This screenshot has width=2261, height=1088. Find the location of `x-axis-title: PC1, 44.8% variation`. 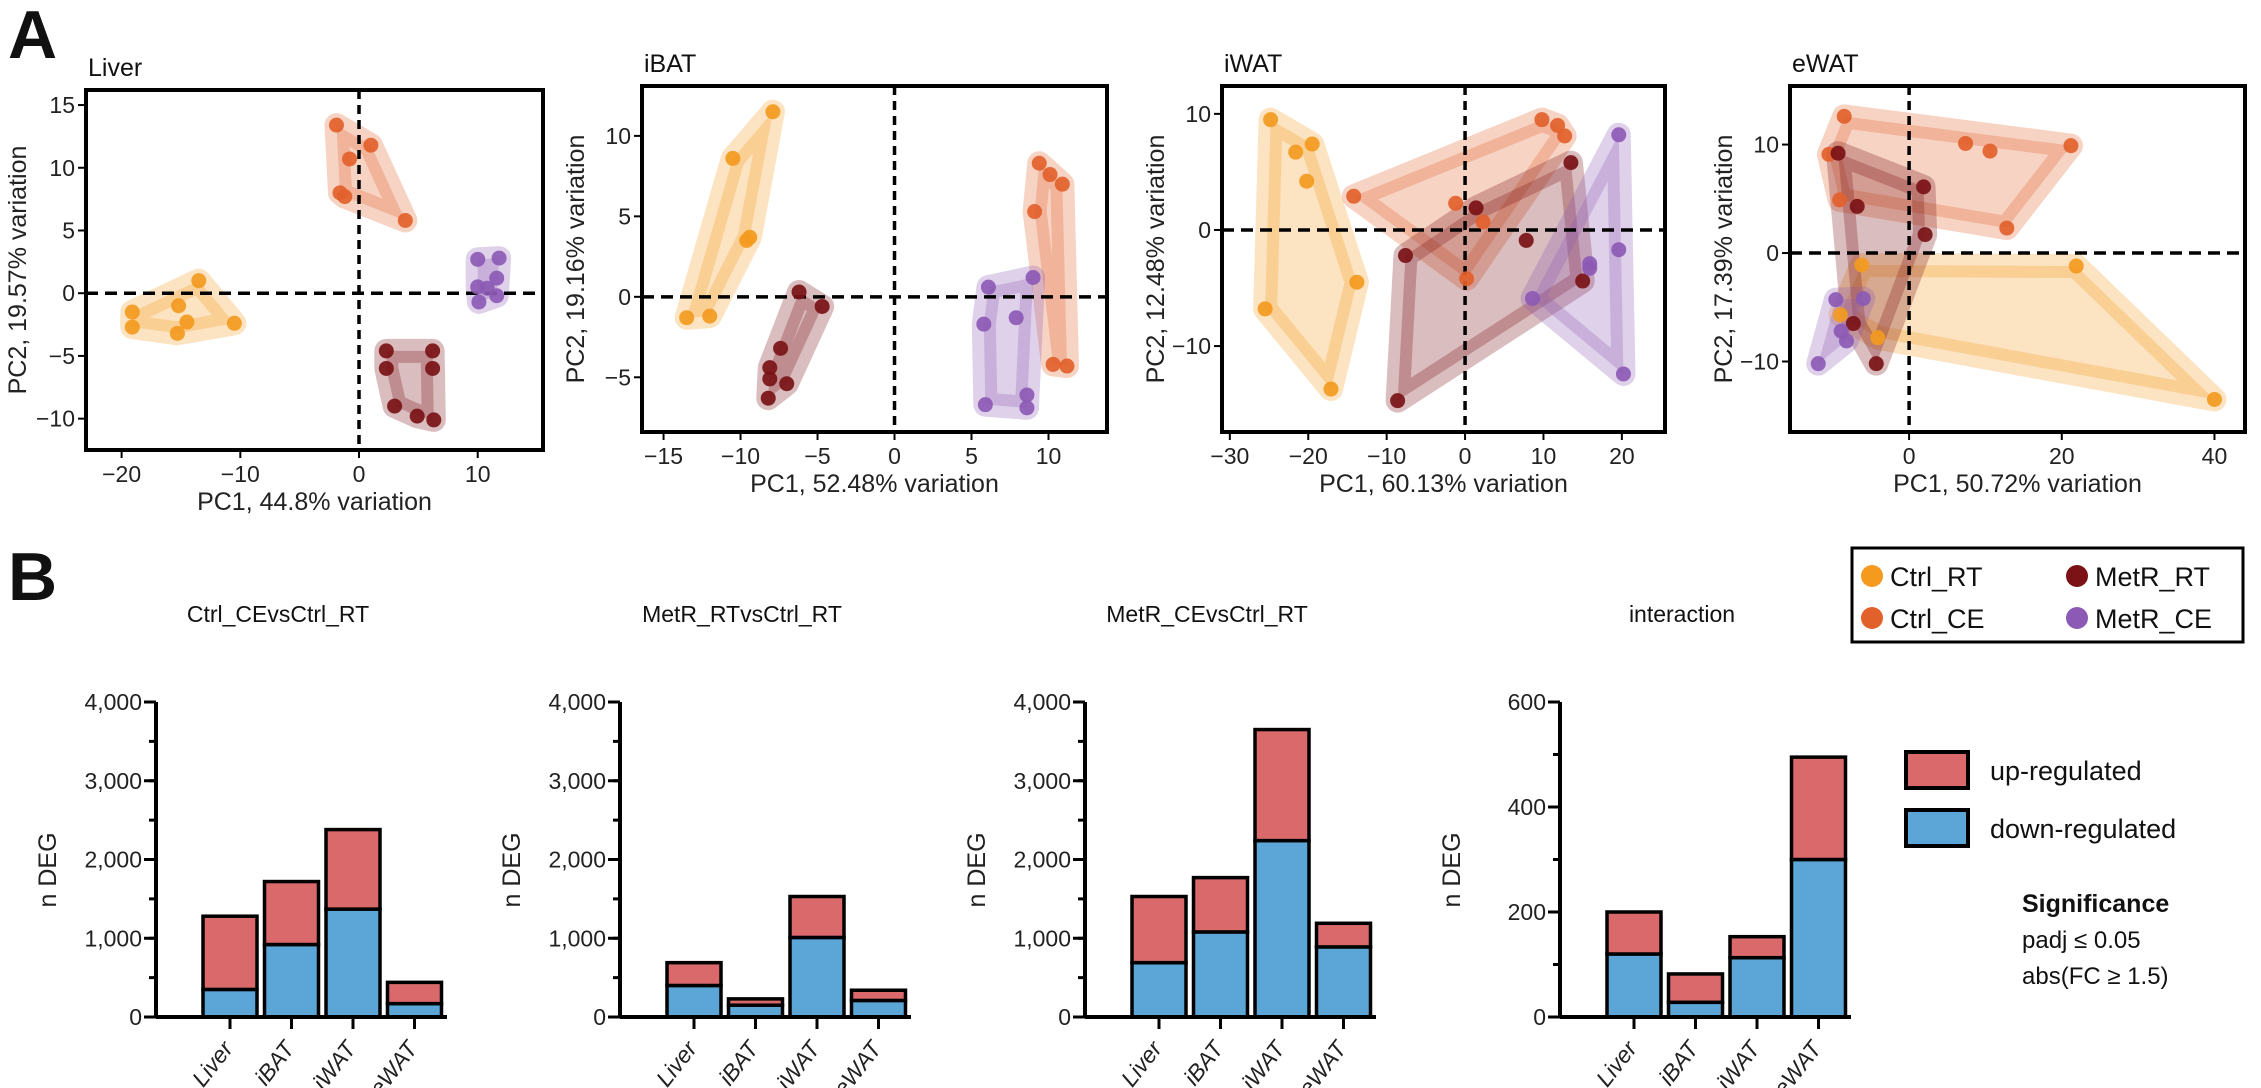

x-axis-title: PC1, 44.8% variation is located at coordinates (314, 502).